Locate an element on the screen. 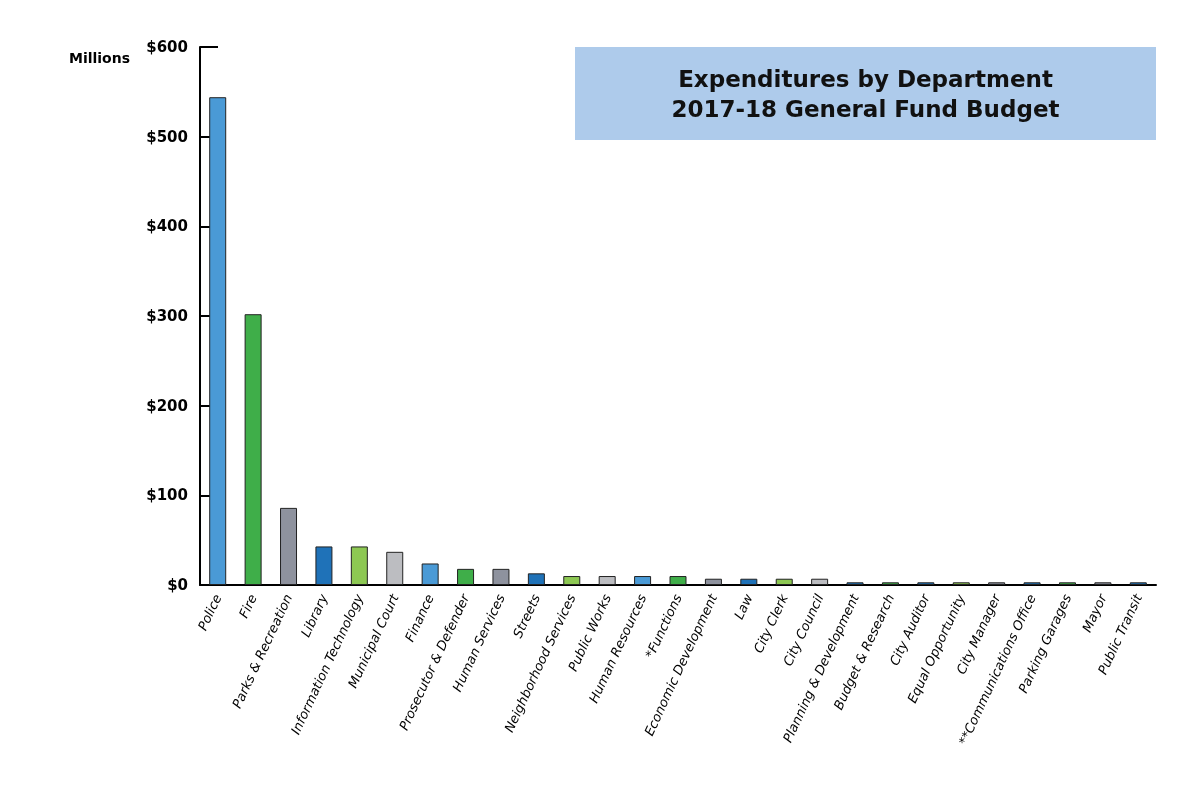 The width and height of the screenshot is (1188, 806). y-tick-label: $500 is located at coordinates (167, 136).